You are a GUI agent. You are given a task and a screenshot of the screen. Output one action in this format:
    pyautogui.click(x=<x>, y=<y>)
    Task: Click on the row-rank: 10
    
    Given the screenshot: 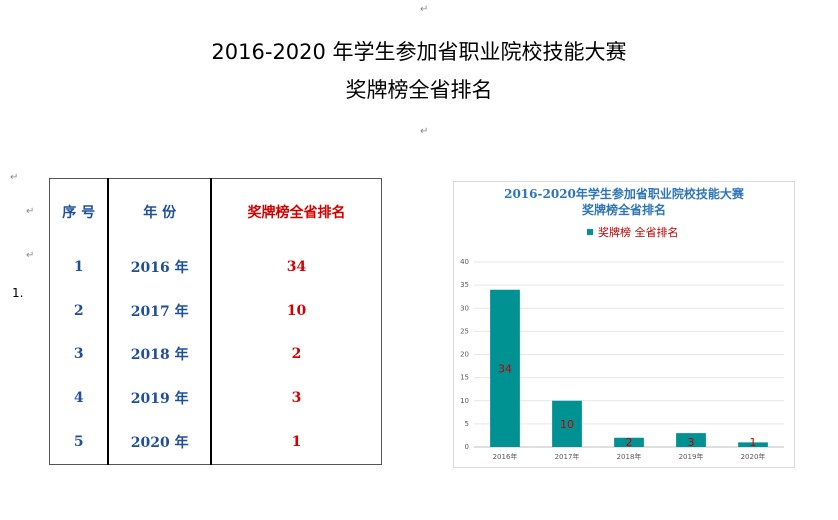 What is the action you would take?
    pyautogui.click(x=295, y=310)
    